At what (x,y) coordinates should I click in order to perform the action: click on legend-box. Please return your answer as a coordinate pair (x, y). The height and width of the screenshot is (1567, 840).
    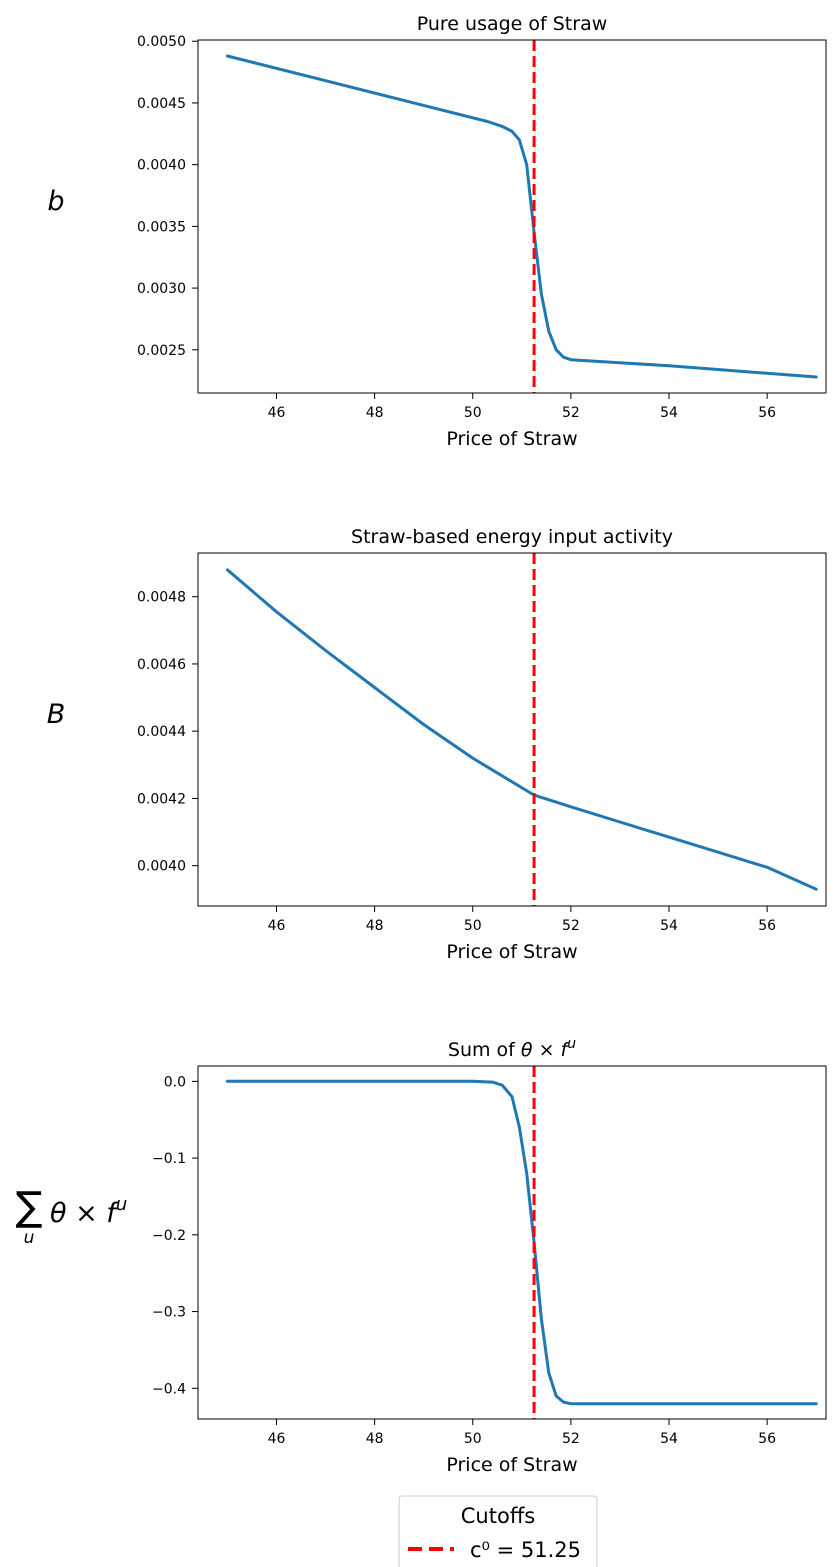
    Looking at the image, I should click on (498, 1531).